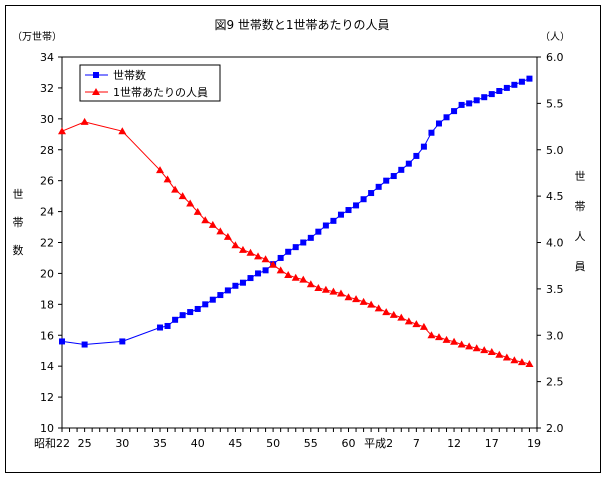 This screenshot has width=605, height=478. Describe the element at coordinates (96, 91) in the screenshot. I see `legend-marker-persons` at that location.